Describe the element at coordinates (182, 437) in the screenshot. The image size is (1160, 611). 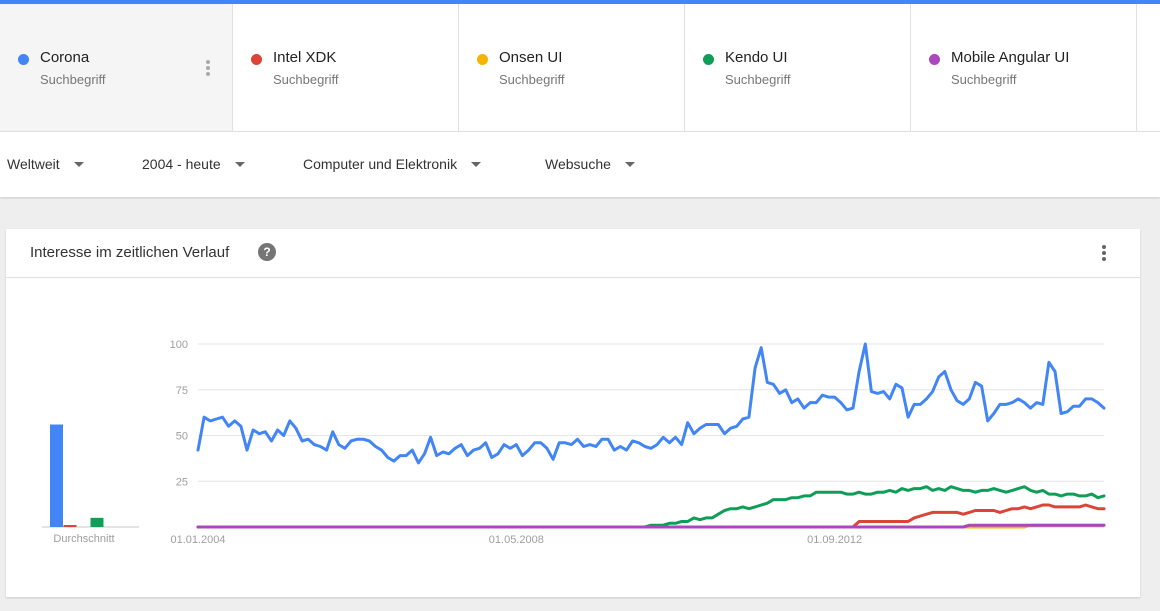
I see `y-tick-label: 50` at that location.